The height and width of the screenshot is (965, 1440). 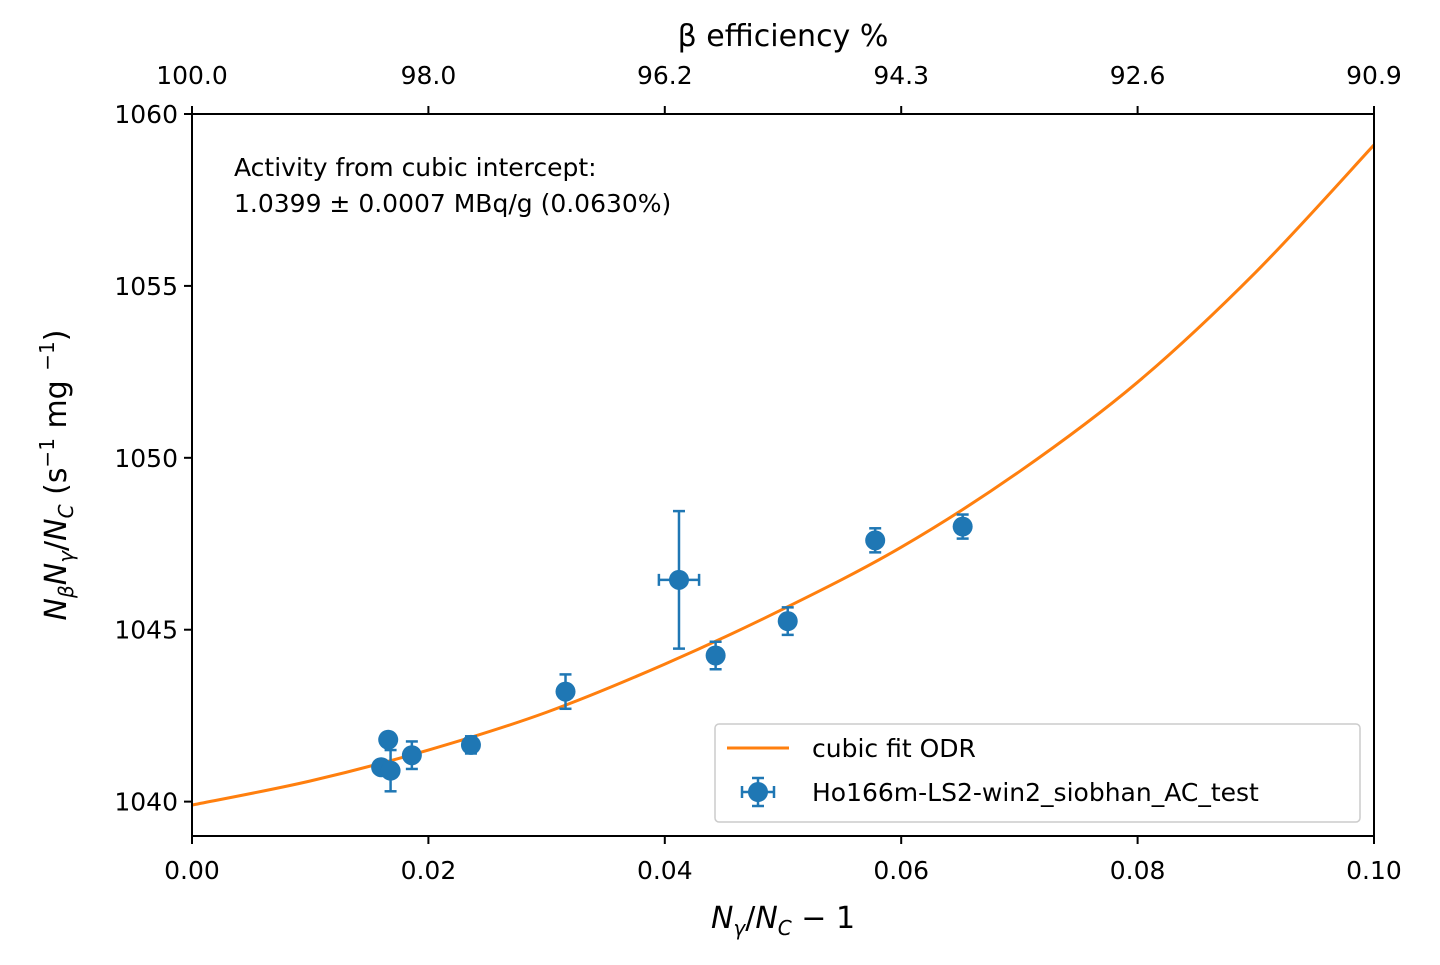 I want to click on x-tick-label: 0.02, so click(x=429, y=870).